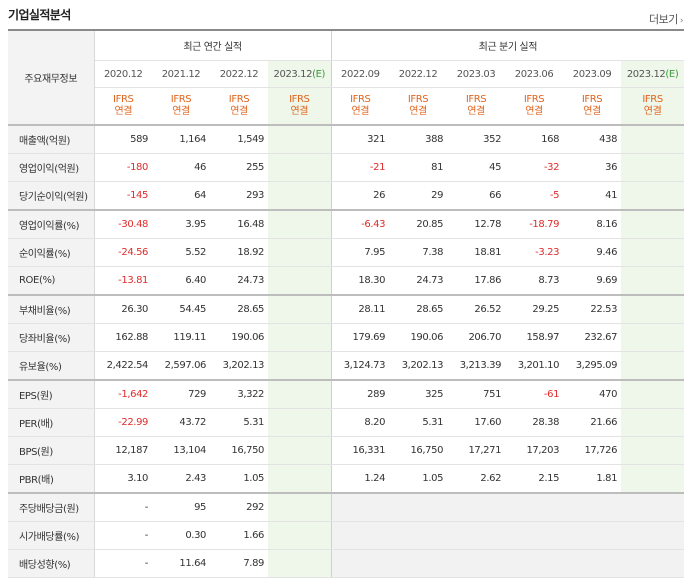 Image resolution: width=689 pixels, height=583 pixels. Describe the element at coordinates (592, 394) in the screenshot. I see `quarter-value-cell: 470` at that location.